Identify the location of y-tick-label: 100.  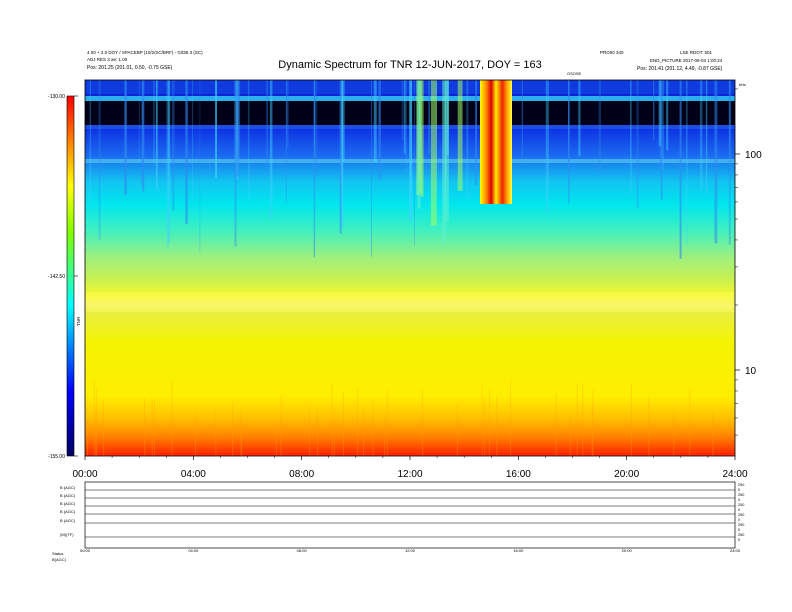
(753, 155).